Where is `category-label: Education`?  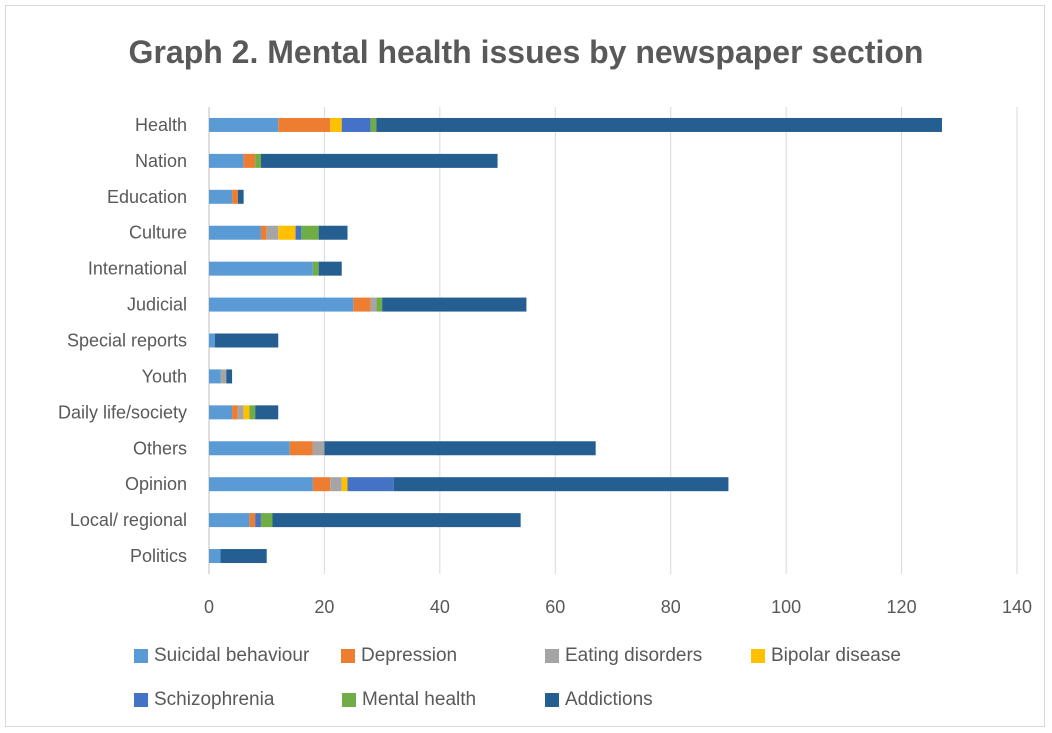
category-label: Education is located at coordinates (147, 197).